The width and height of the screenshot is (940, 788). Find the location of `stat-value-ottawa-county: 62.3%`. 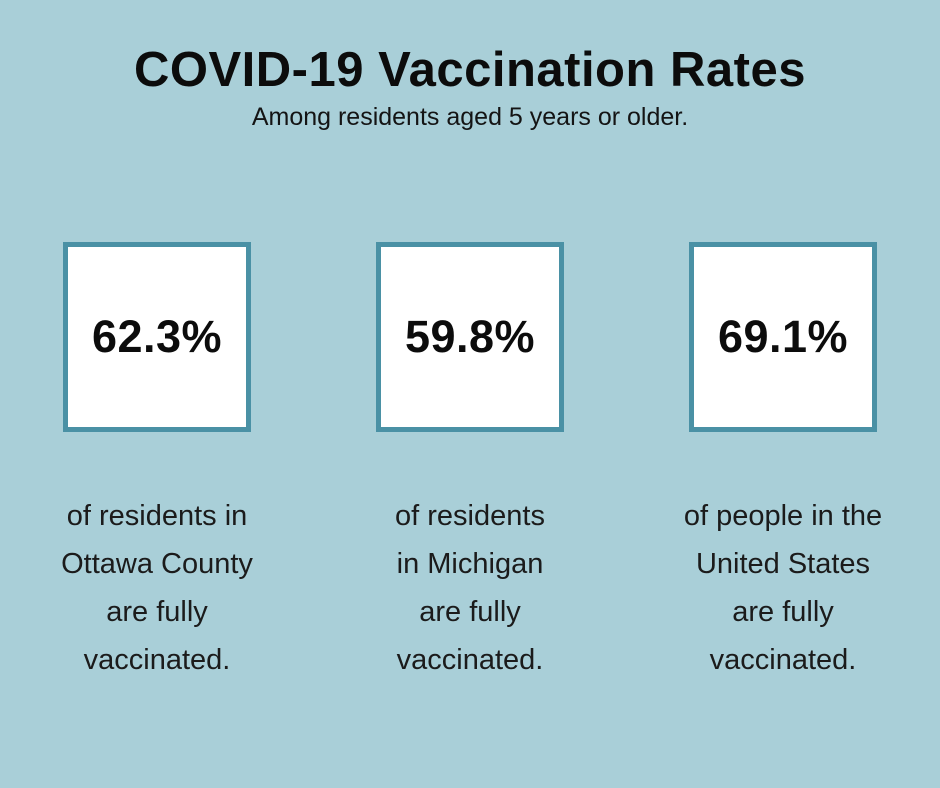

stat-value-ottawa-county: 62.3% is located at coordinates (157, 337).